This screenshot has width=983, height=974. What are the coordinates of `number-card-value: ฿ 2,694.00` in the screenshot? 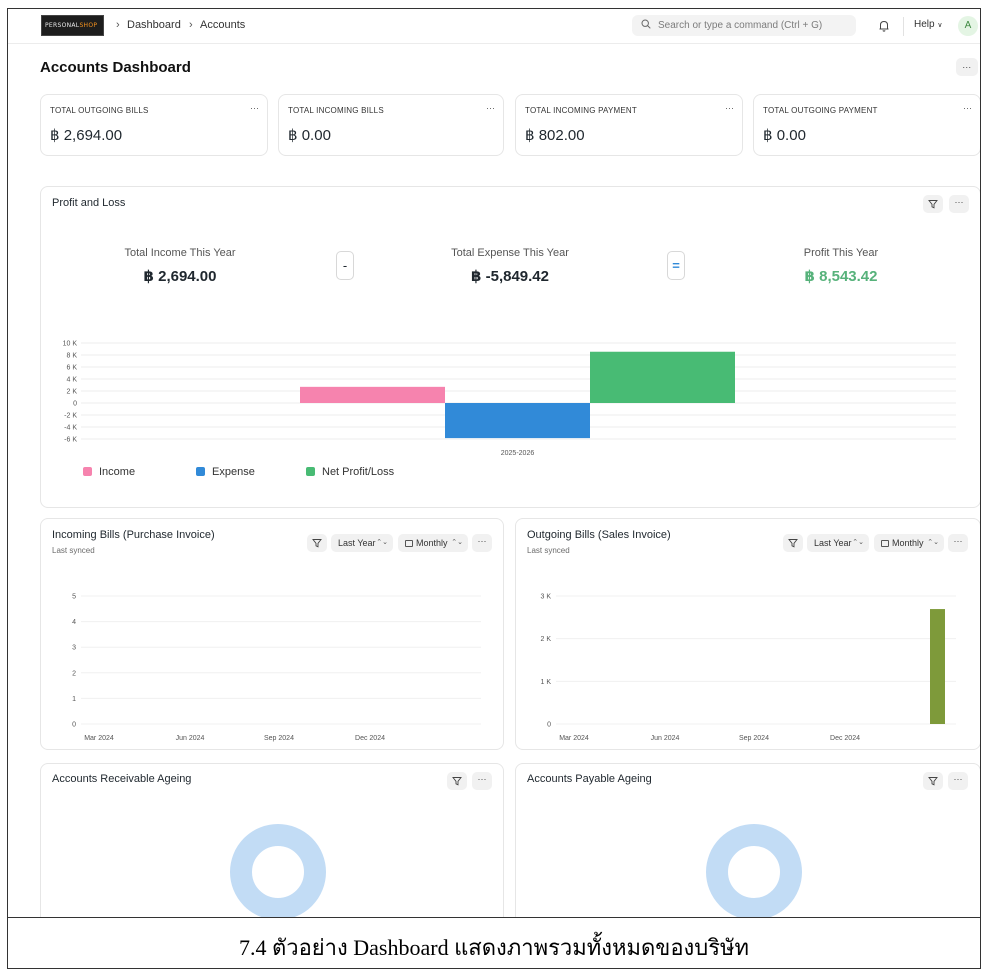 It's located at (86, 135).